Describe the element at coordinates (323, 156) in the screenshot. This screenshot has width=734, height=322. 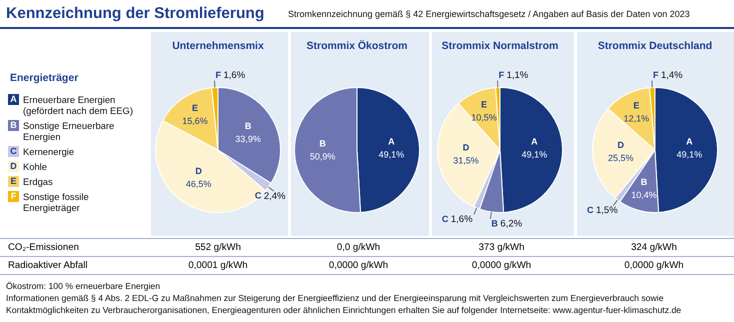
I see `data-label: 50,9%` at that location.